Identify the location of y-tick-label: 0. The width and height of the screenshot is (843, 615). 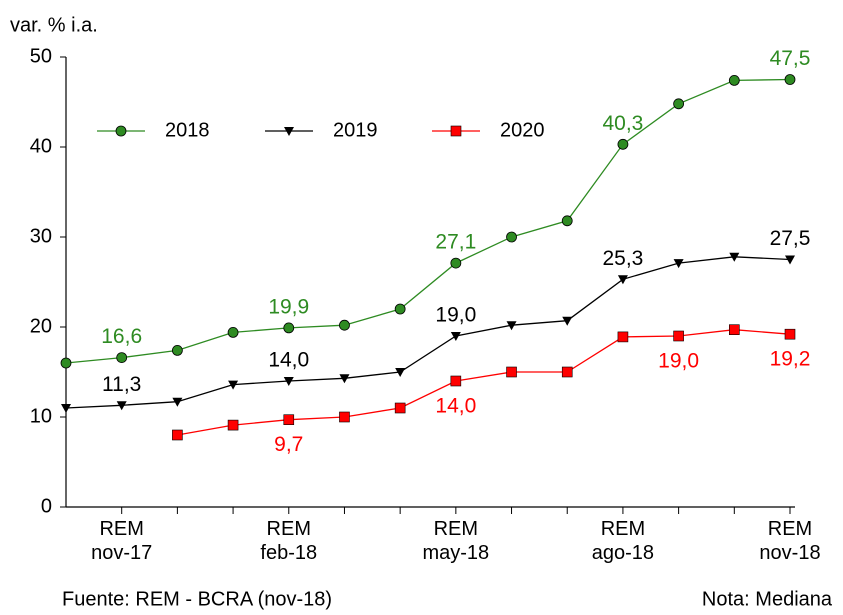
(46, 506).